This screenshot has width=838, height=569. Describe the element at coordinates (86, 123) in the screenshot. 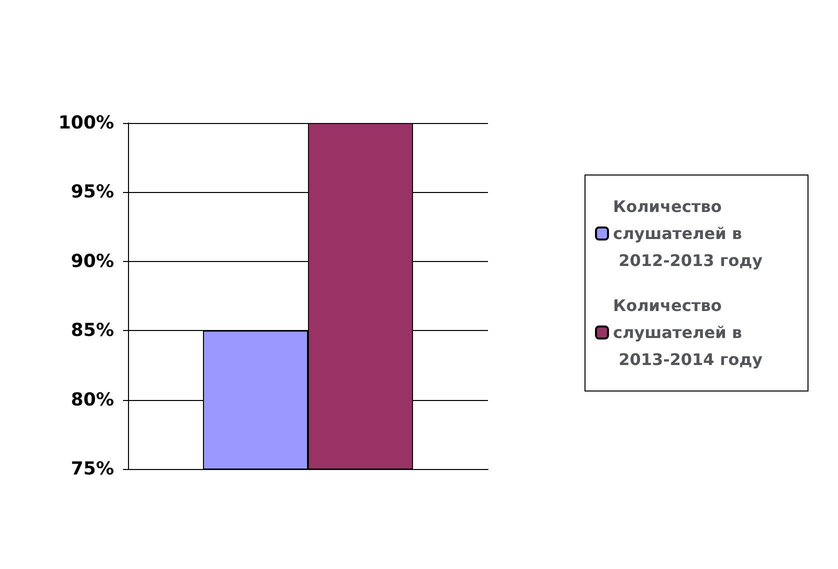

I see `y-tick-label: 100%` at that location.